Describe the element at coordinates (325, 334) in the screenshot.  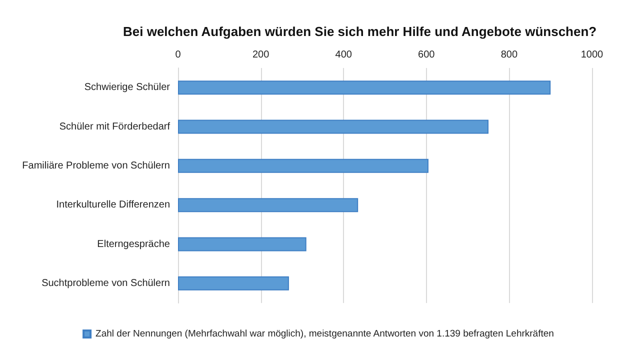
I see `legend-label: Zahl der Nennungen (Mehrfachwahl war möglich), meistgenannte Antworten von 1.139 befragten Lehrkräften` at that location.